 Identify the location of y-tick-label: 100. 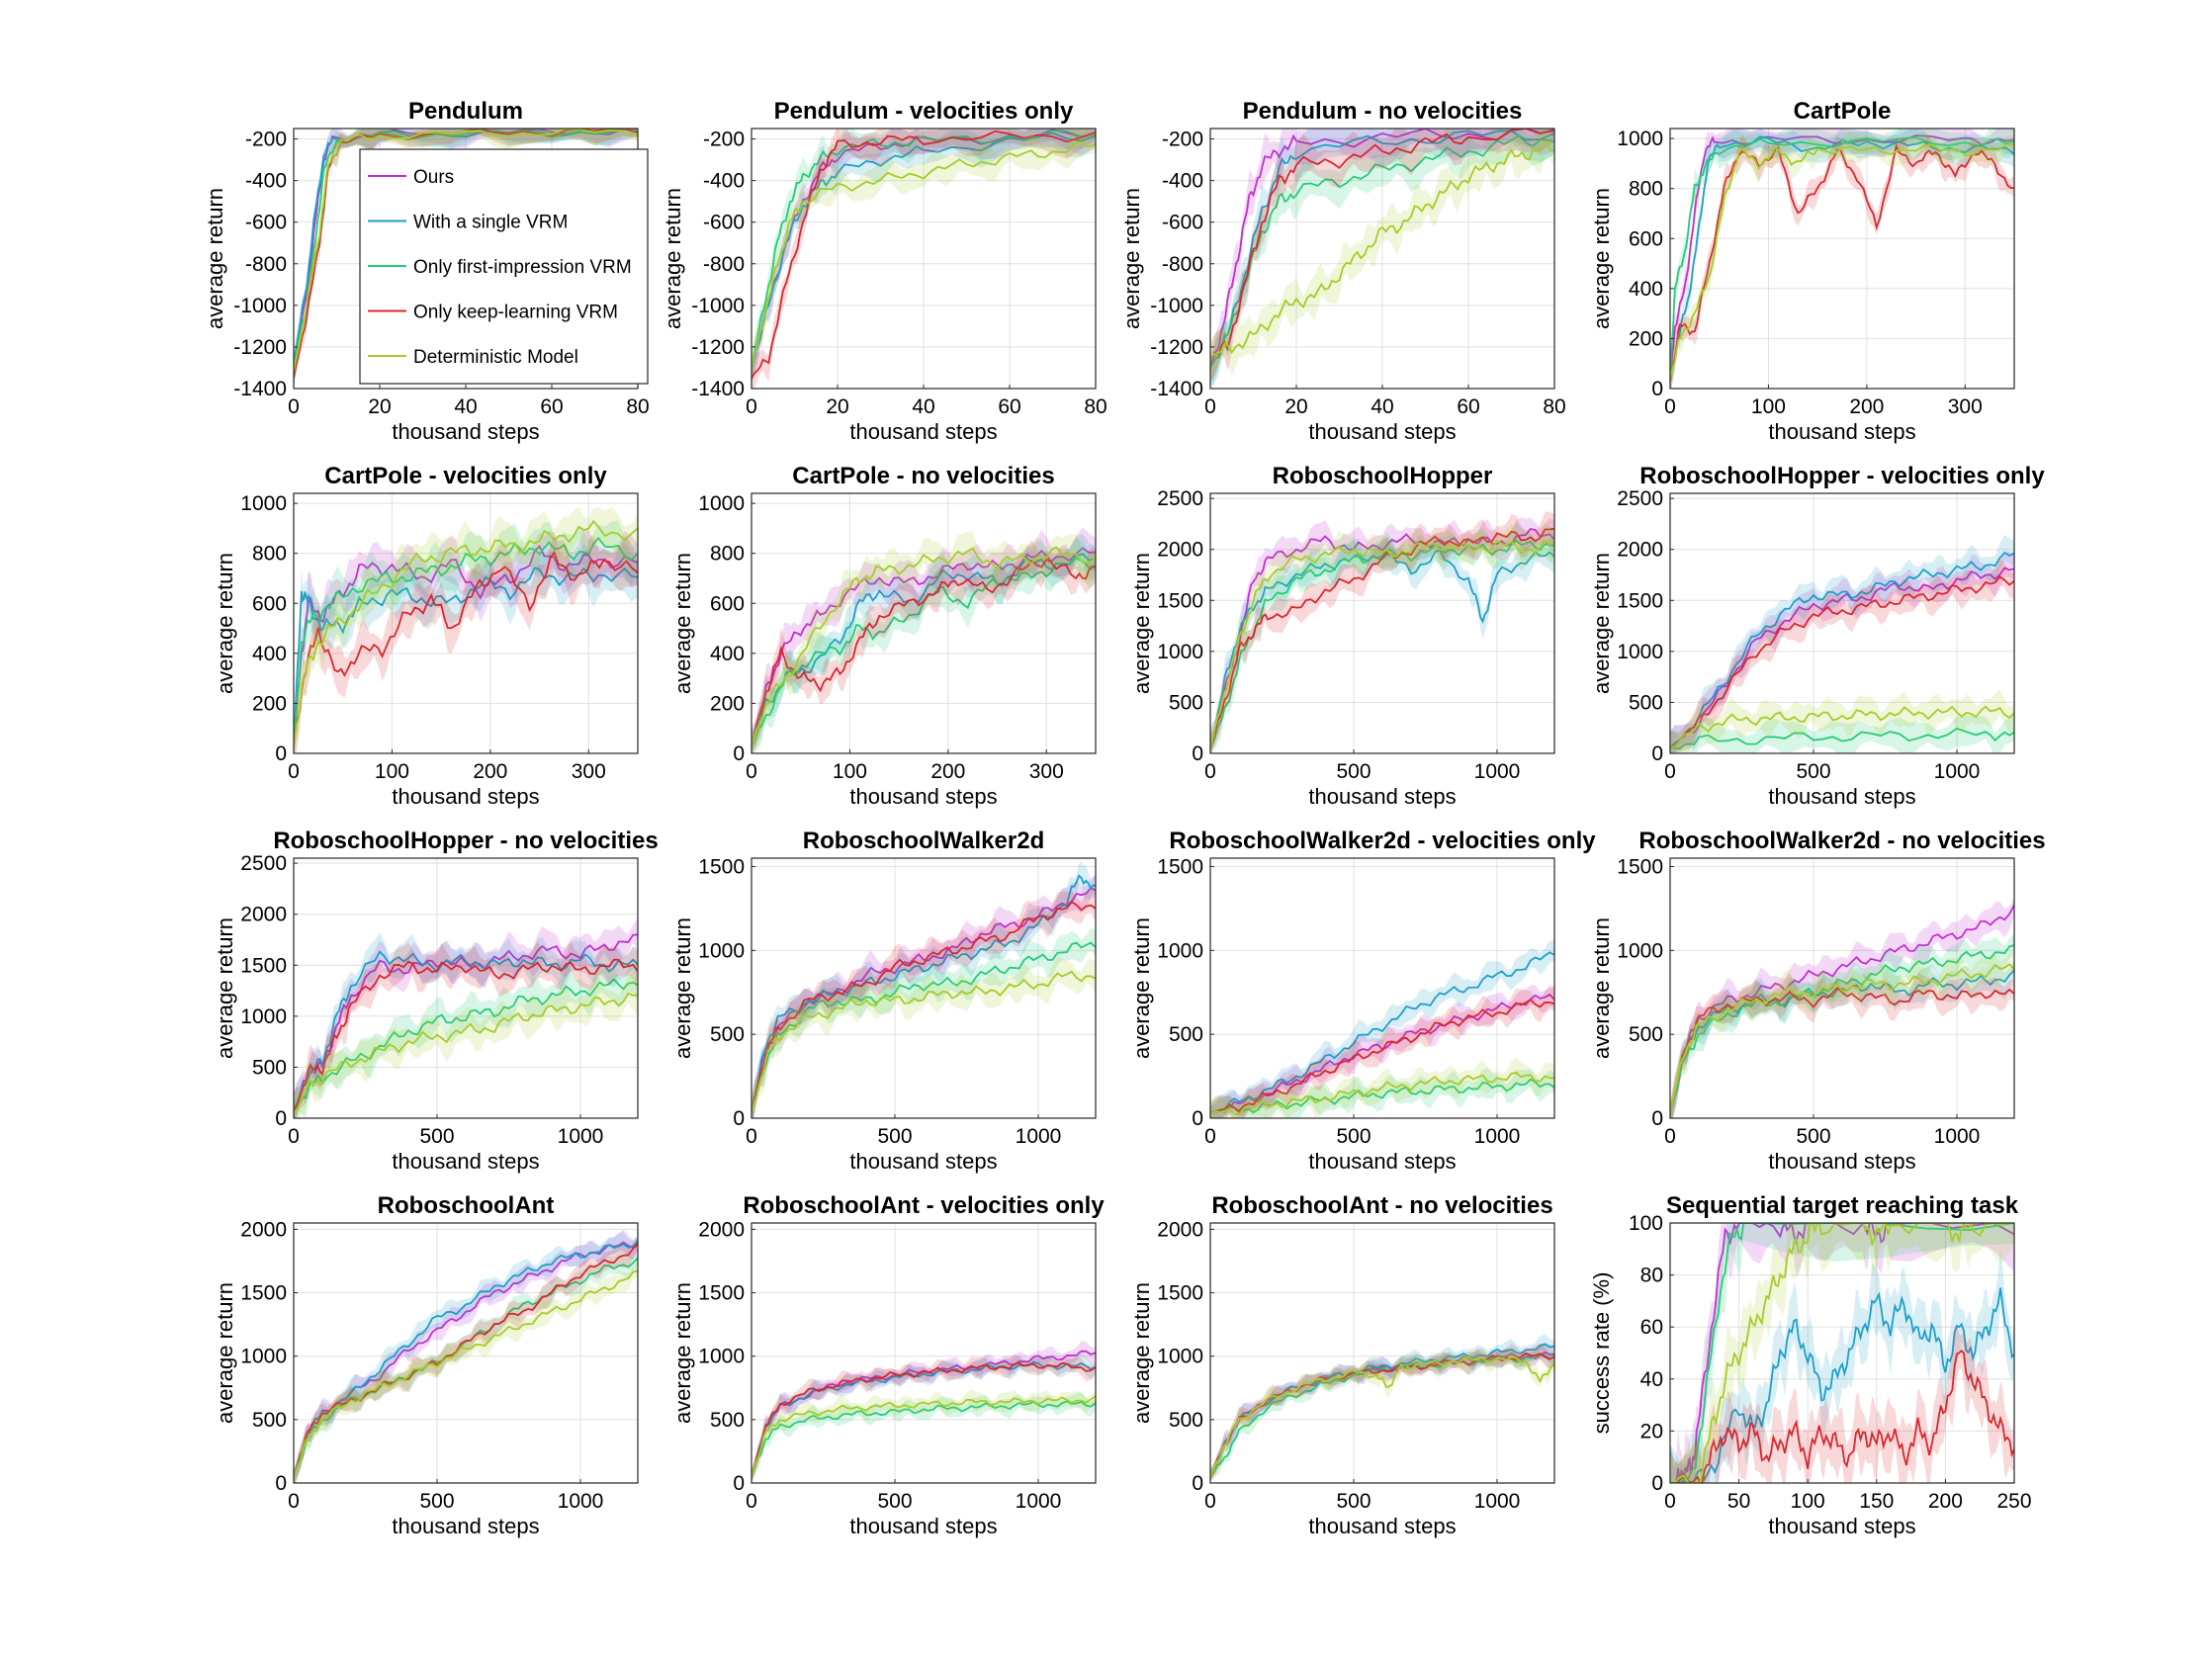
(1646, 1223).